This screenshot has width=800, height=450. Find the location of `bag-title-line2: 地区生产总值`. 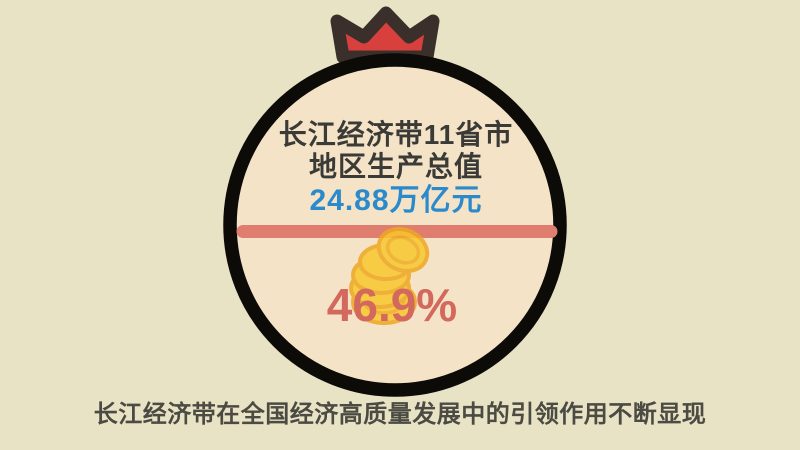

bag-title-line2: 地区生产总值 is located at coordinates (395, 166).